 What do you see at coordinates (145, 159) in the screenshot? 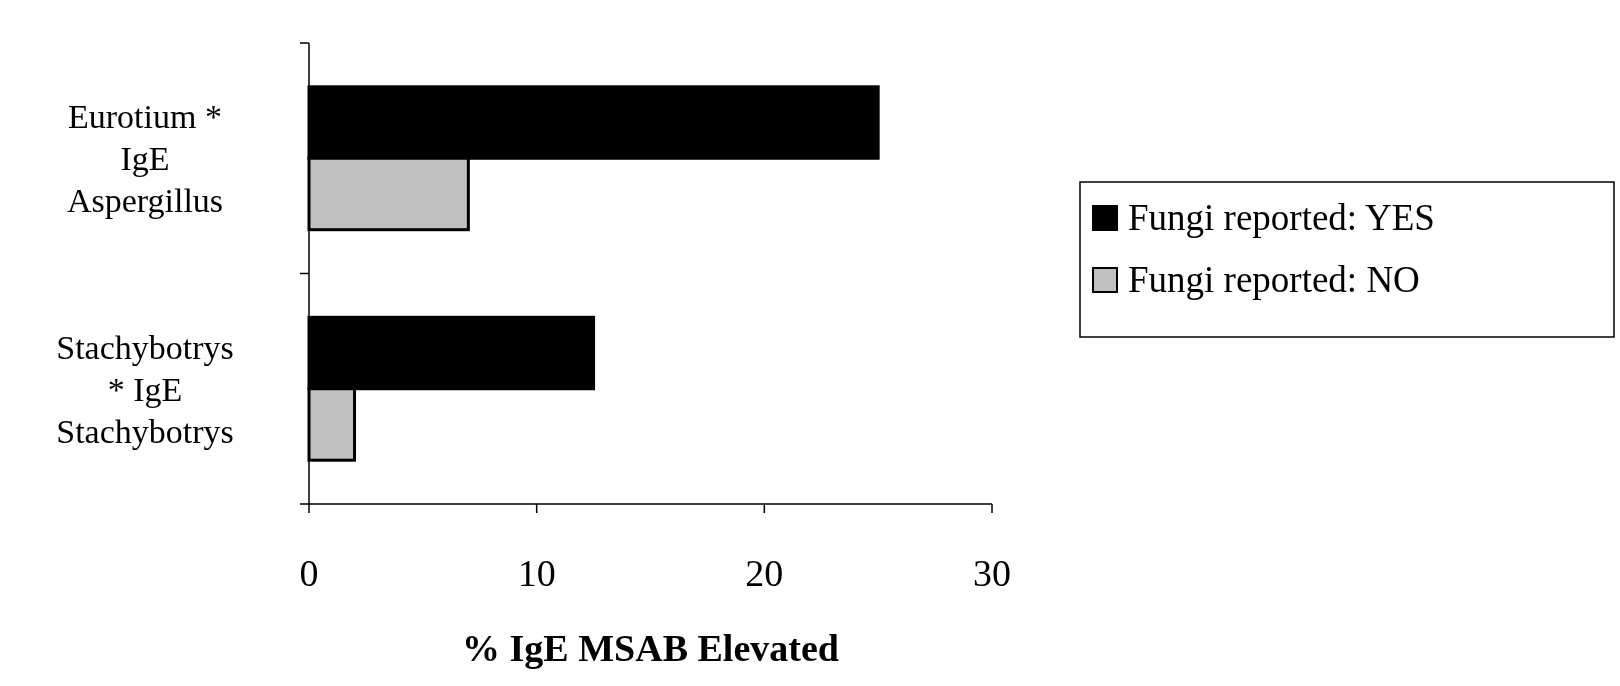
I see `y-tick-label: Eurotium * IgE Aspergillus` at bounding box center [145, 159].